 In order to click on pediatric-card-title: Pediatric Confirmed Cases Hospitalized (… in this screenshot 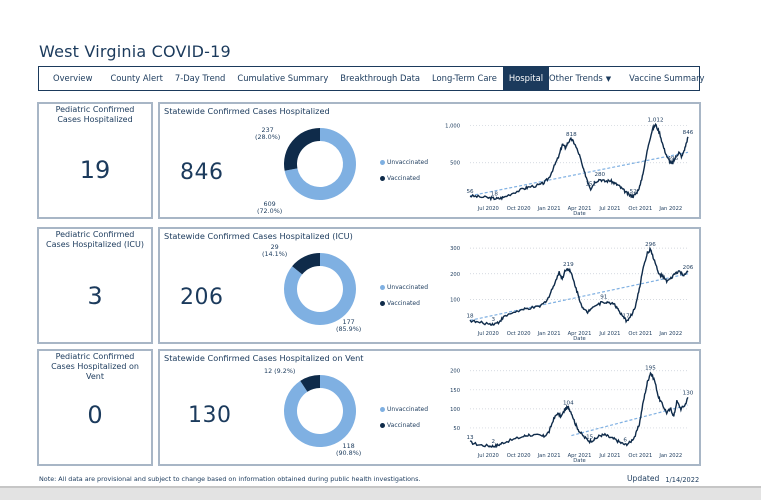, I will do `click(95, 239)`.